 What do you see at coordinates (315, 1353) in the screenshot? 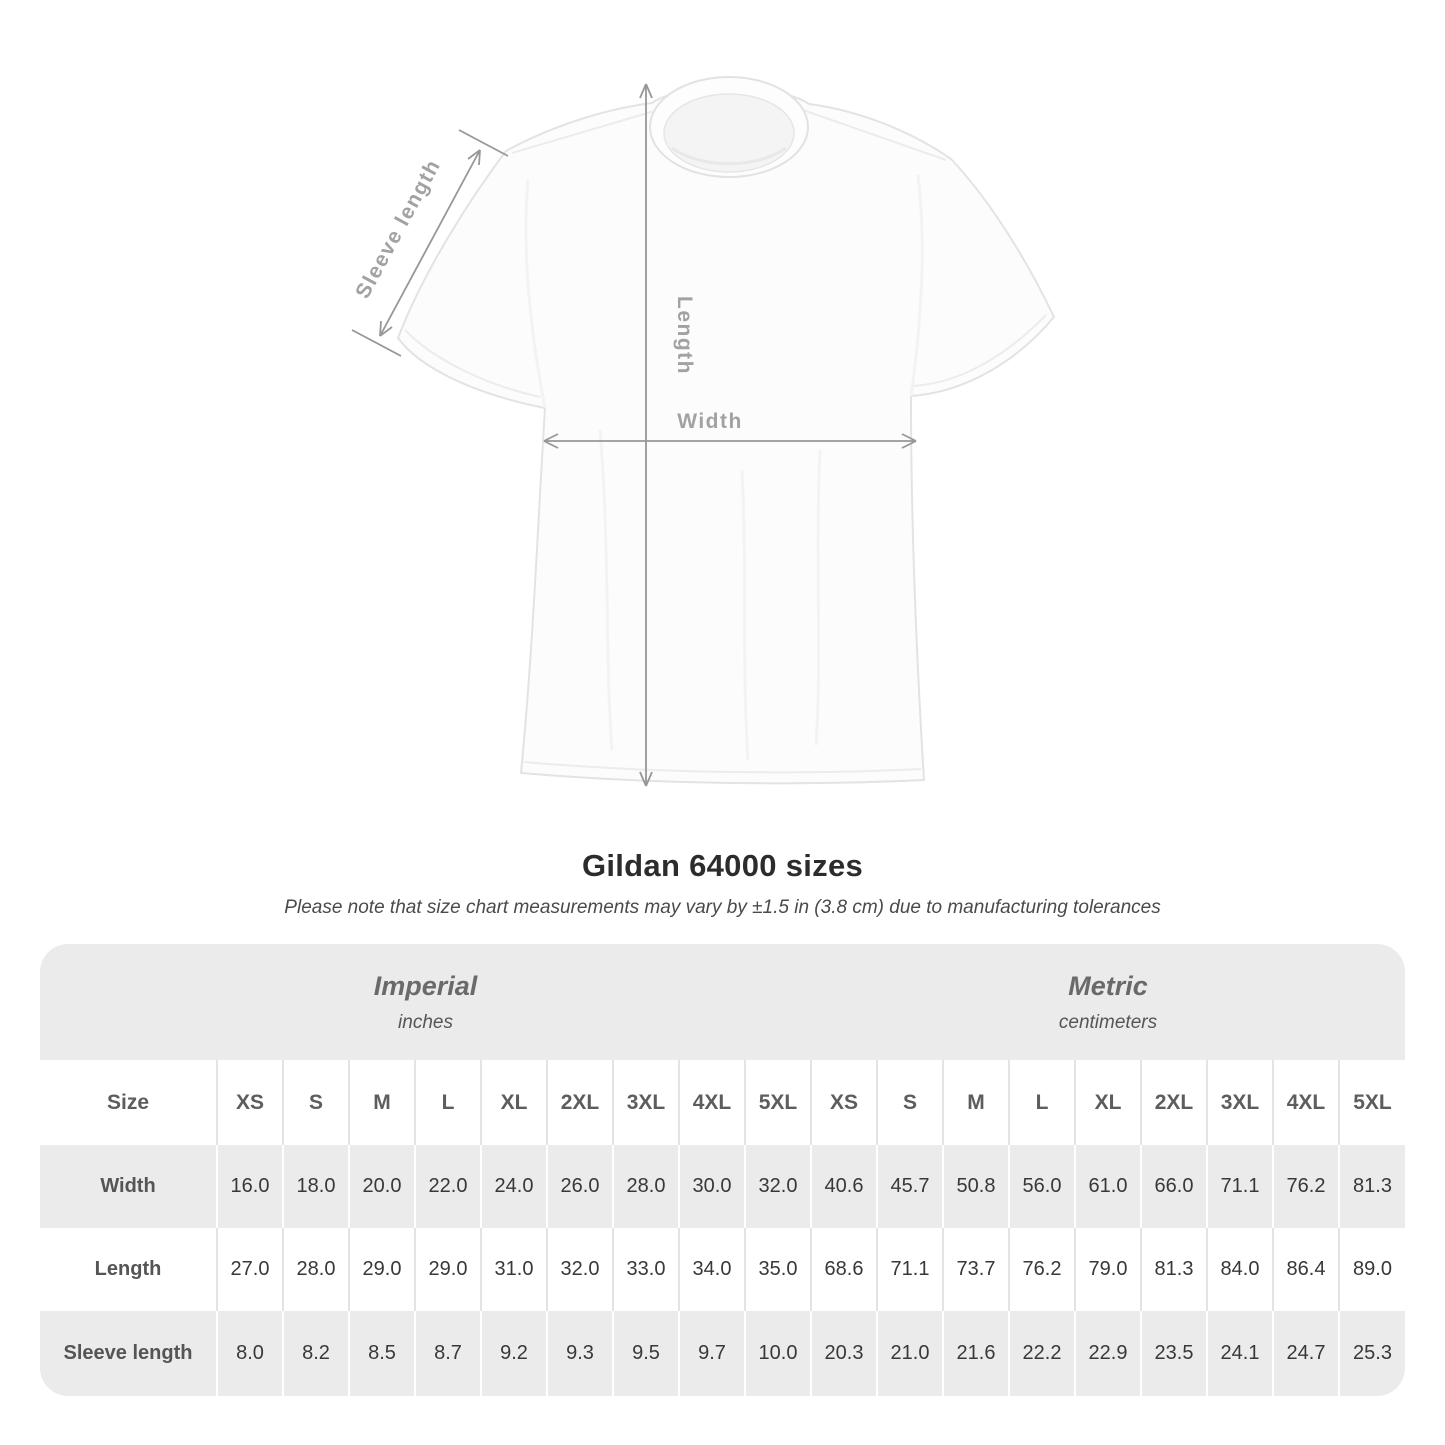
I see `table-cell: 8.2` at bounding box center [315, 1353].